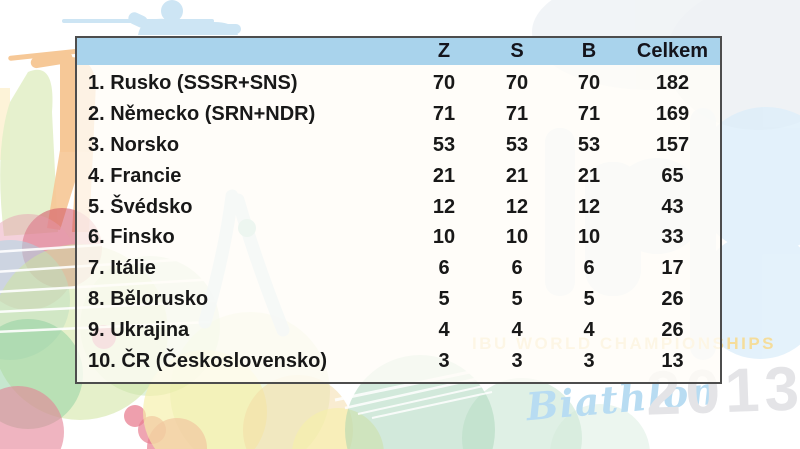 This screenshot has width=800, height=449. Describe the element at coordinates (589, 51) in the screenshot. I see `header-bronze: B` at that location.